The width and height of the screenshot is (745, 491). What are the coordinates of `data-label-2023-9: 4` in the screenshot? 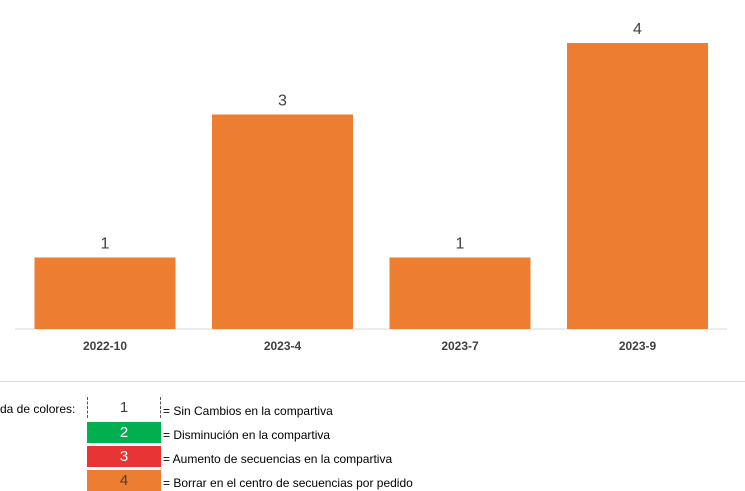 It's located at (637, 29).